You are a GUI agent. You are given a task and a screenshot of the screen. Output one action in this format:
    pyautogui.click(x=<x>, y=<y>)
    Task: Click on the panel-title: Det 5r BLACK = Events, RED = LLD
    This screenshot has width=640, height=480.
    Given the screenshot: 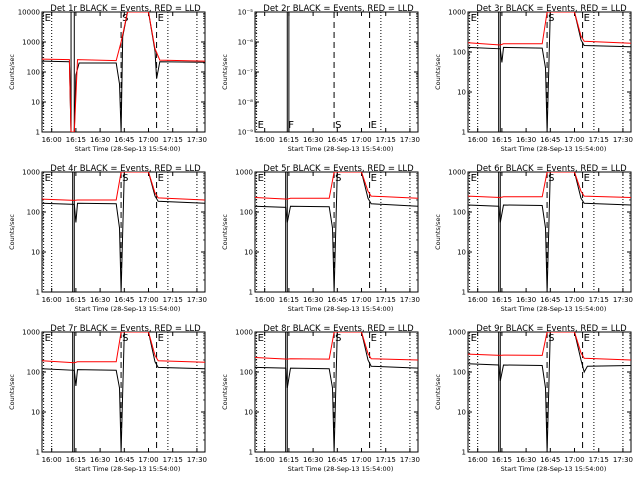 What is the action you would take?
    pyautogui.click(x=338, y=169)
    